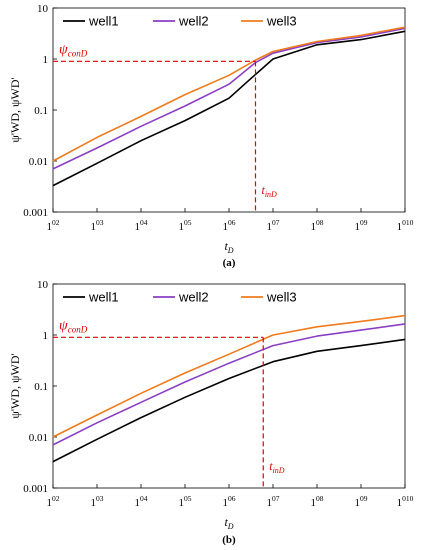  What do you see at coordinates (229, 540) in the screenshot?
I see `panel-label: (b)` at bounding box center [229, 540].